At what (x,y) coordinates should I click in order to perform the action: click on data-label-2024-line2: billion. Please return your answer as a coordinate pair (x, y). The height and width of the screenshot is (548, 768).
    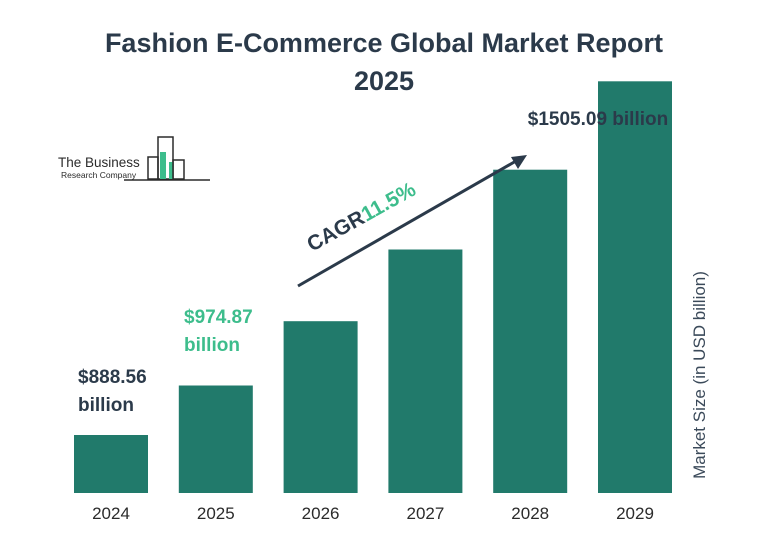
    Looking at the image, I should click on (106, 405).